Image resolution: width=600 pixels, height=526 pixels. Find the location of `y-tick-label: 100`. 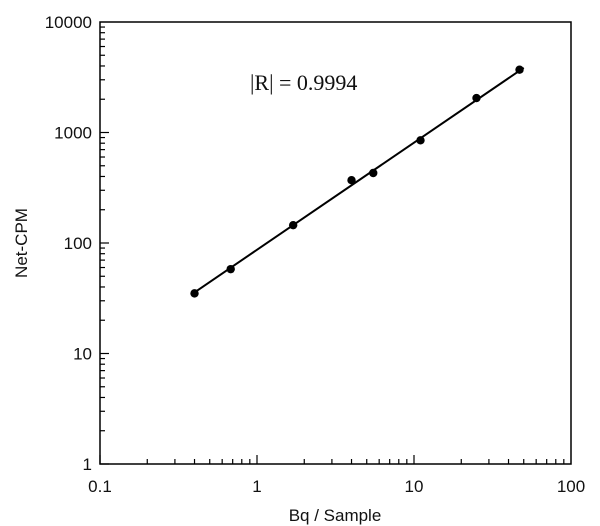

y-tick-label: 100 is located at coordinates (78, 243).